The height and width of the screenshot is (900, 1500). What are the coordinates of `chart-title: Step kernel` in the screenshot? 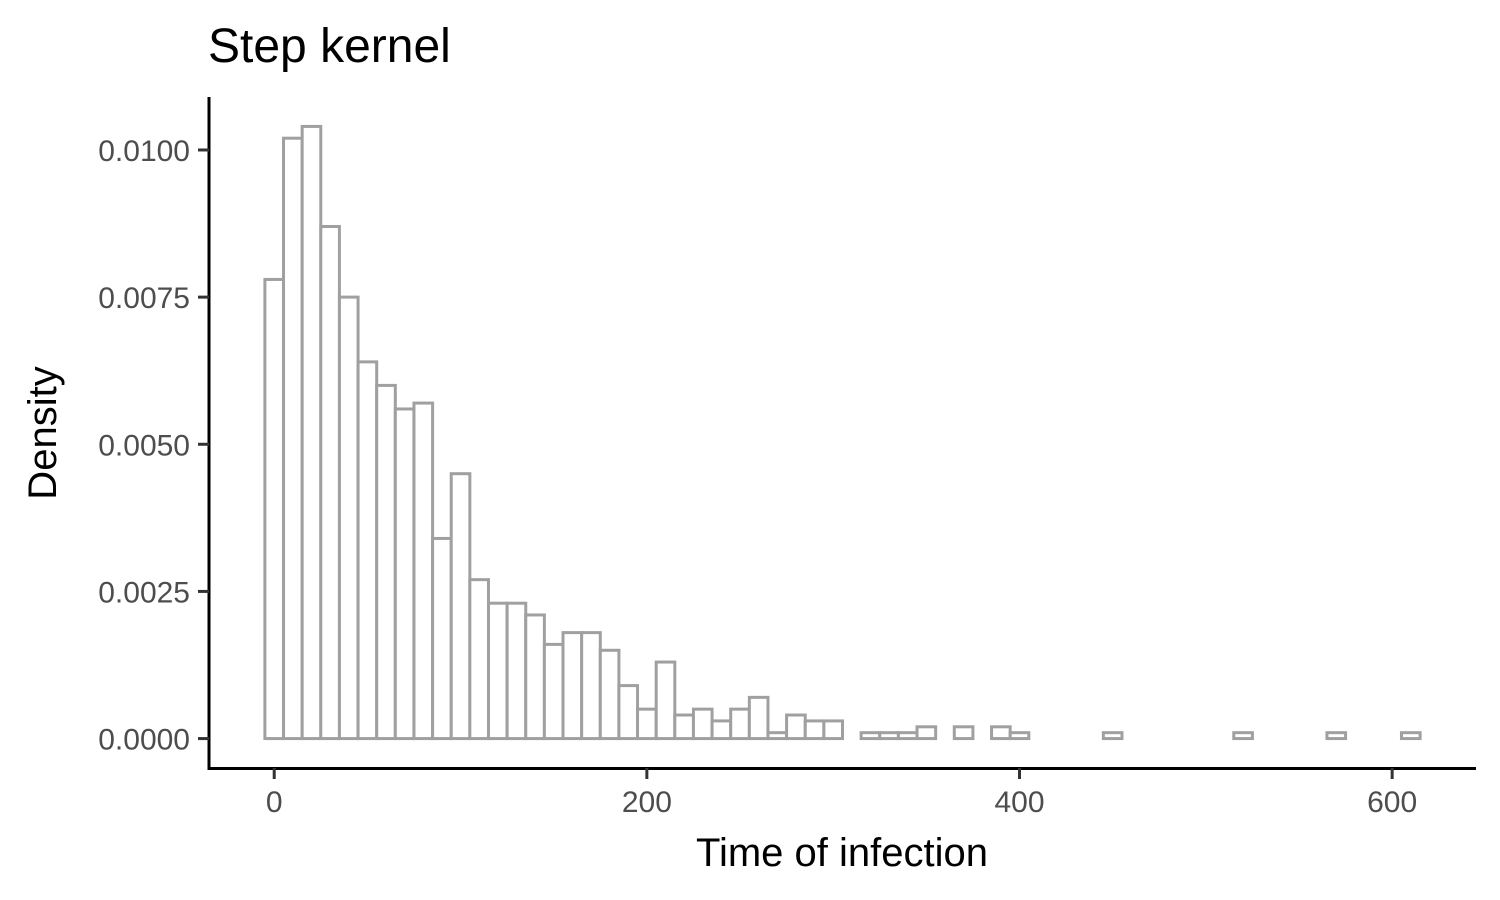 It's located at (329, 46).